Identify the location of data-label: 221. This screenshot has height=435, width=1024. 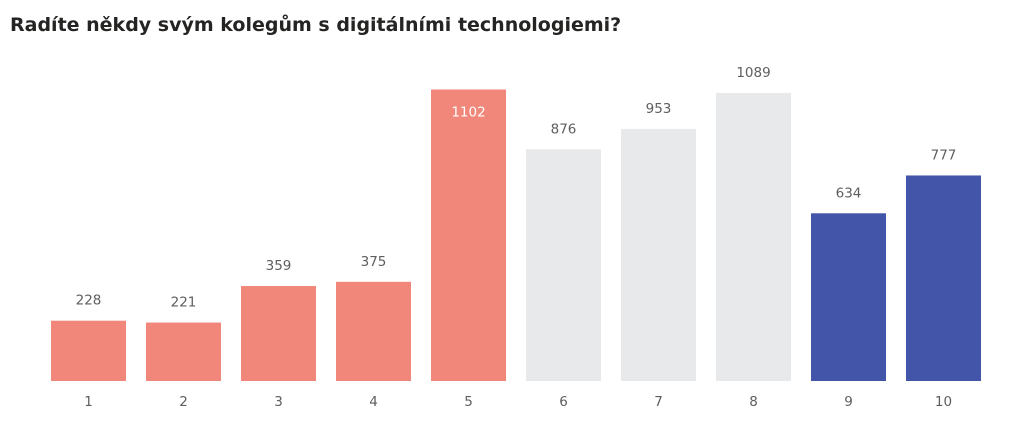
(184, 303).